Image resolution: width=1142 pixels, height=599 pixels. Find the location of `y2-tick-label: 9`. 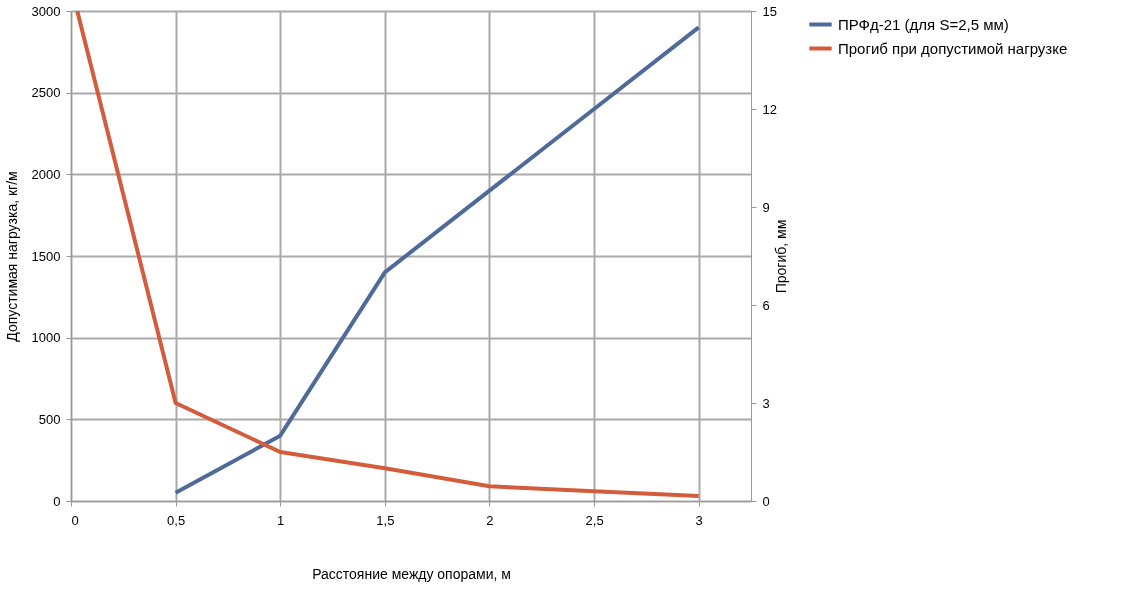

y2-tick-label: 9 is located at coordinates (766, 207).